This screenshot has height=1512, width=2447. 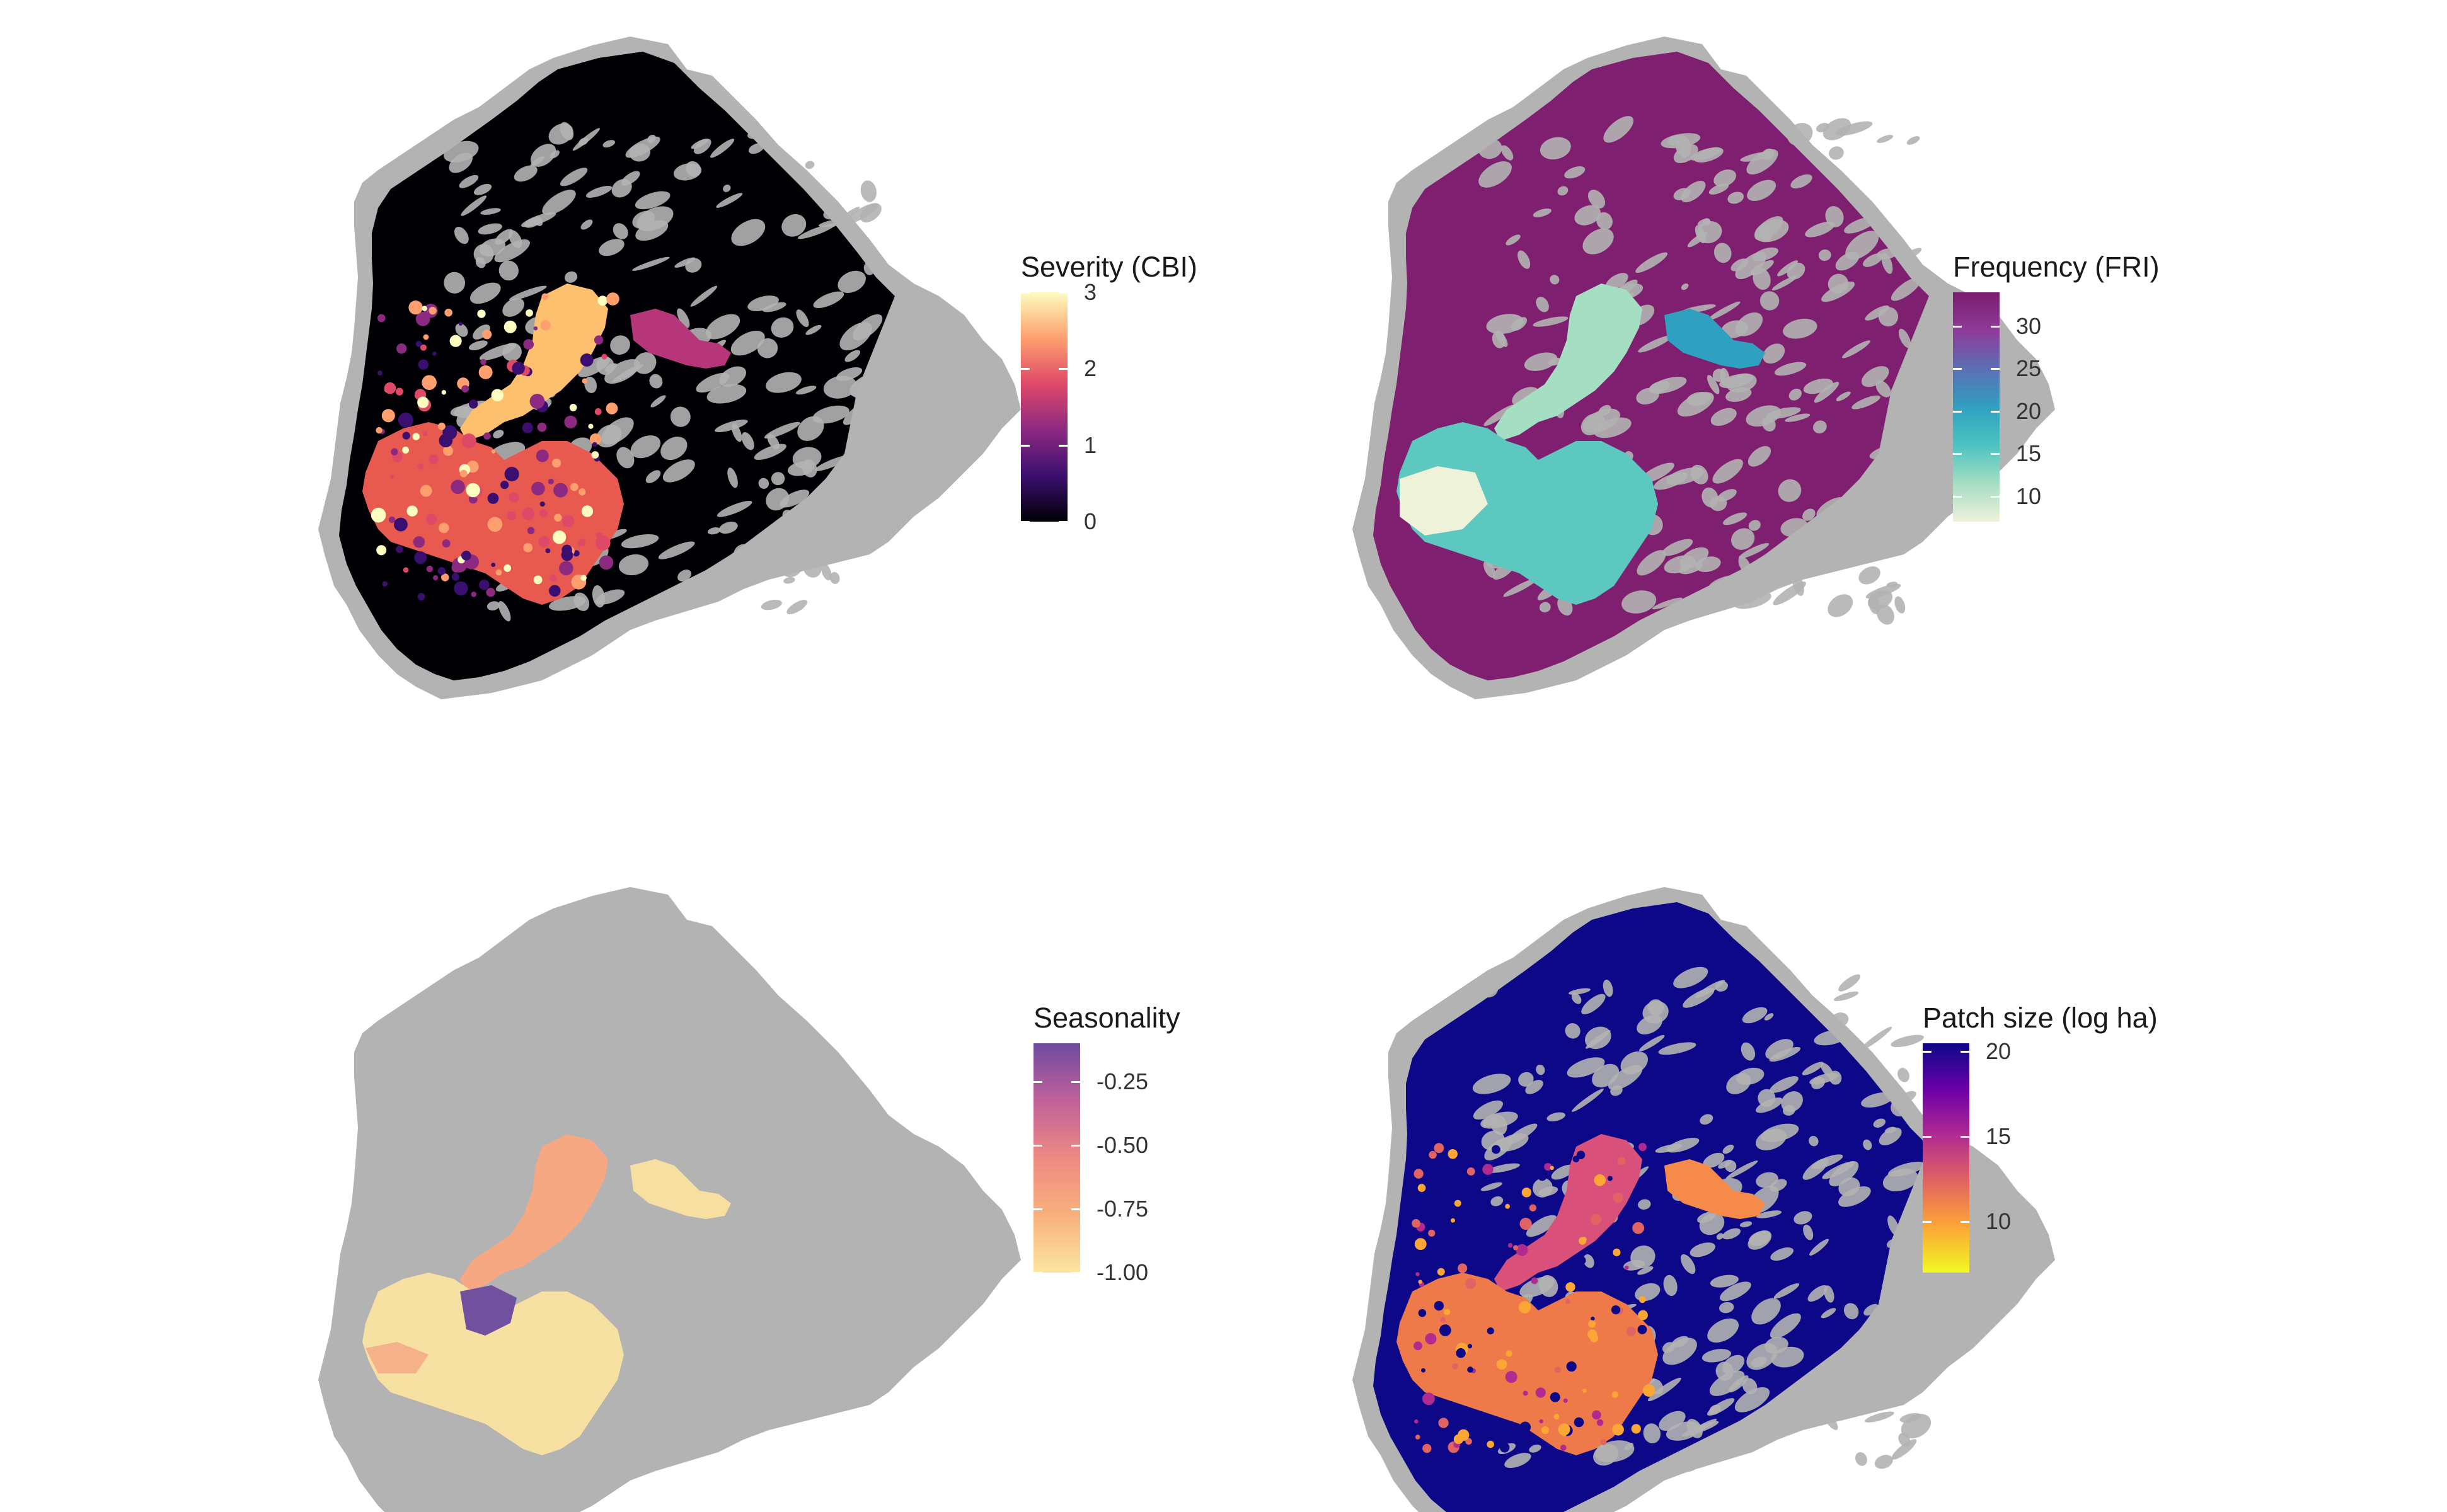 What do you see at coordinates (1090, 521) in the screenshot?
I see `legend-tick-label: 0` at bounding box center [1090, 521].